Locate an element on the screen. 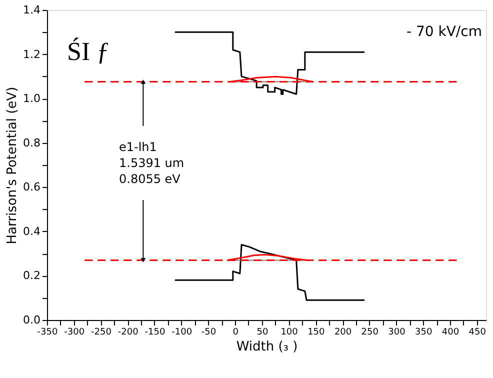  x-tick-label: 100 is located at coordinates (289, 333).